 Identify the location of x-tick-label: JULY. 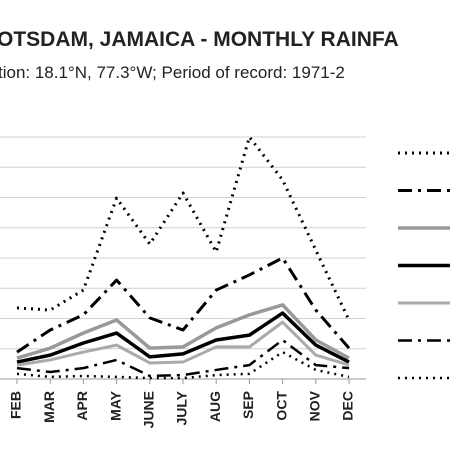
(182, 407).